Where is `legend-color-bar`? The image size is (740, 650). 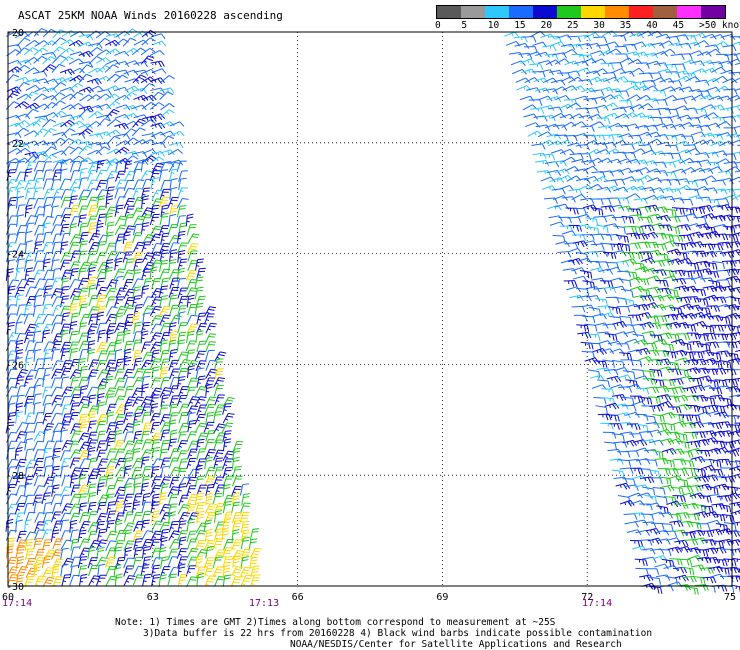
legend-color-bar is located at coordinates (581, 12).